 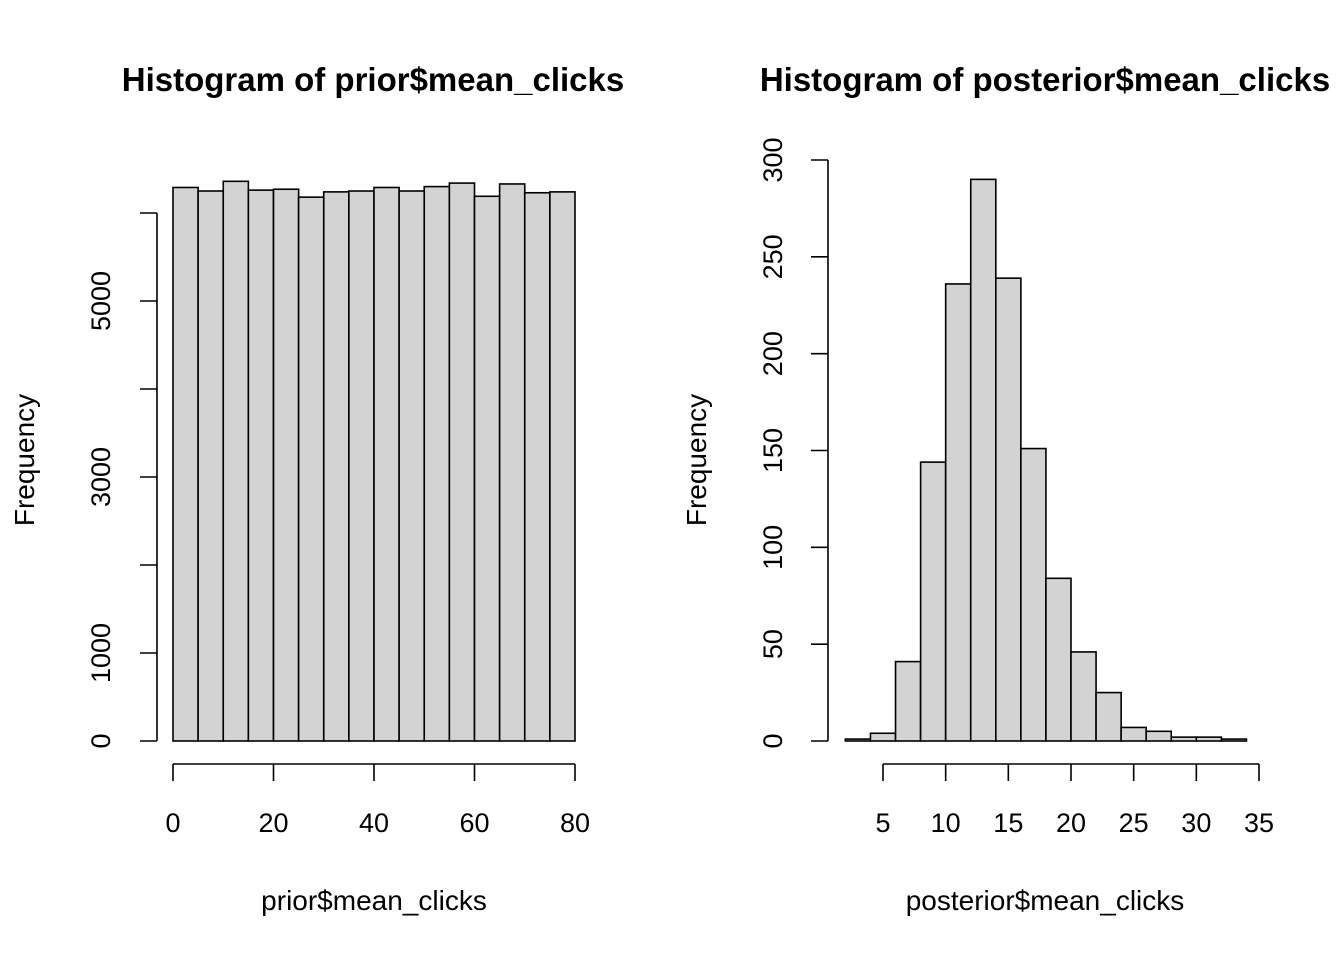 I want to click on posterior-y-tick-label: 50, so click(x=773, y=644).